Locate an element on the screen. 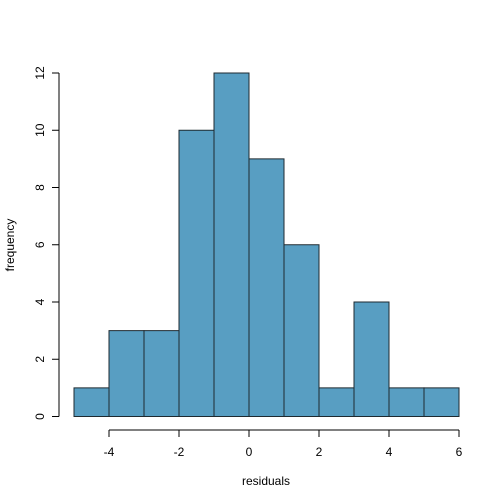  y-axis-title: frequency is located at coordinates (10, 245).